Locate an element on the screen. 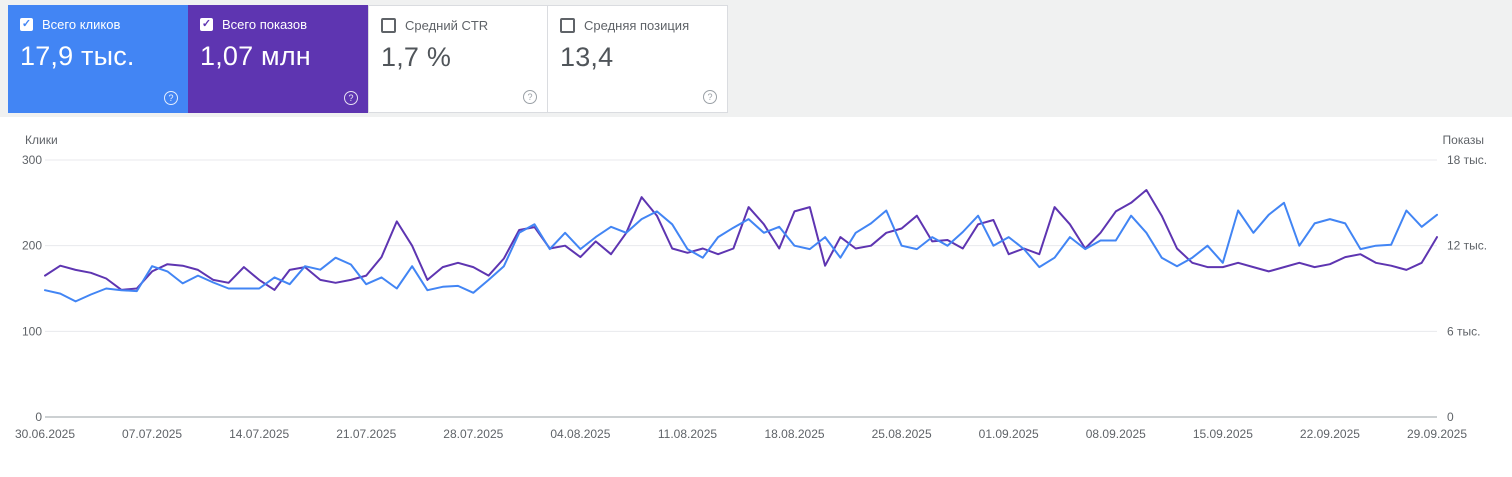 This screenshot has height=477, width=1512. metric-label: Средняя позиция is located at coordinates (637, 25).